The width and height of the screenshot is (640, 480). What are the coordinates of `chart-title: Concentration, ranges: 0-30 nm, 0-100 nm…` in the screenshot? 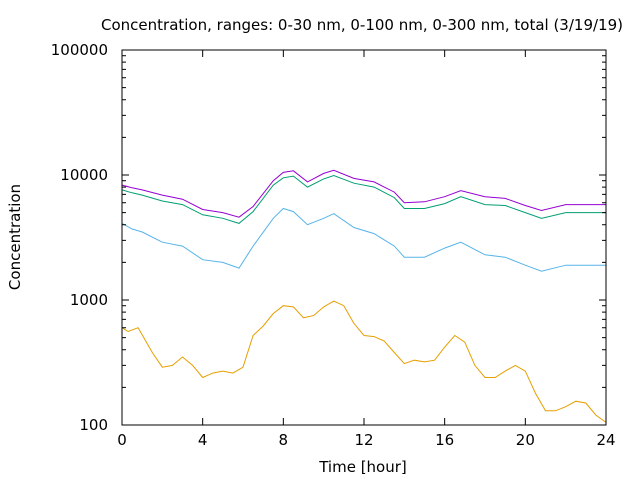 It's located at (362, 25).